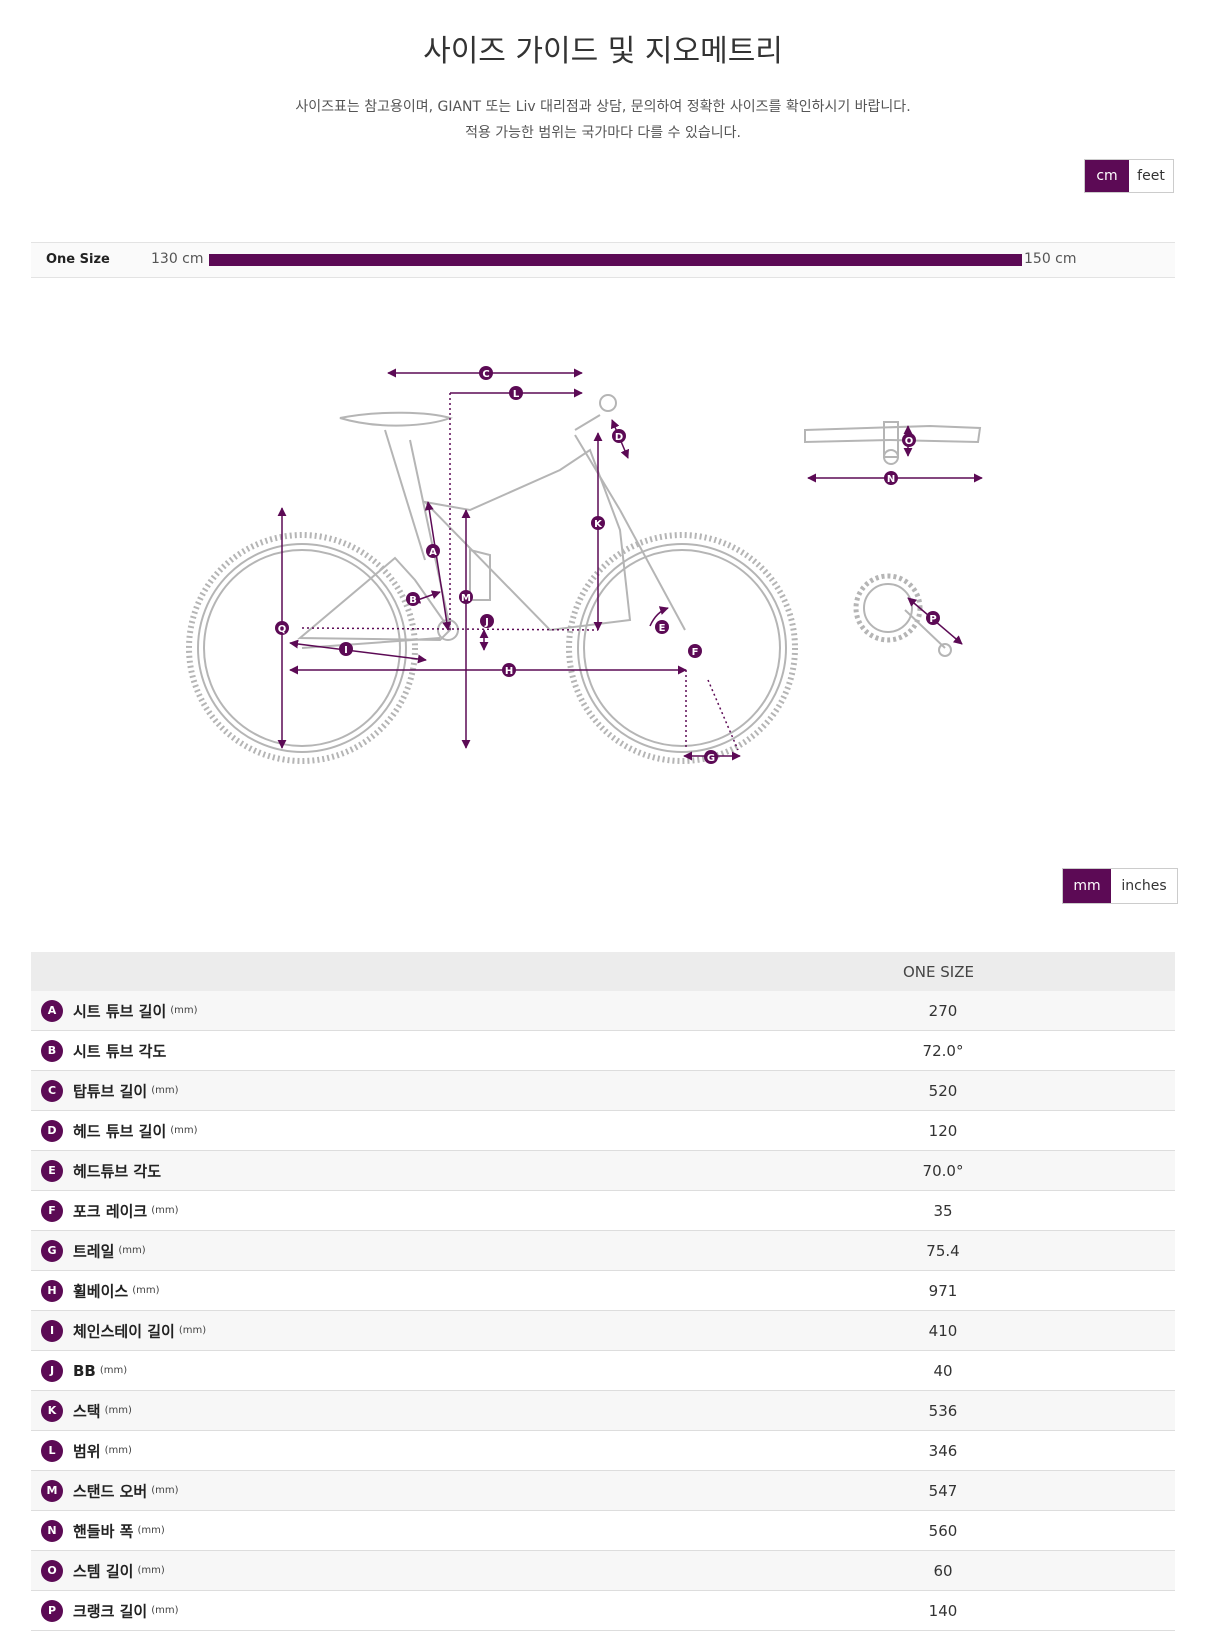 This screenshot has height=1631, width=1206. I want to click on height-unit-toggle: cm feet, so click(1129, 176).